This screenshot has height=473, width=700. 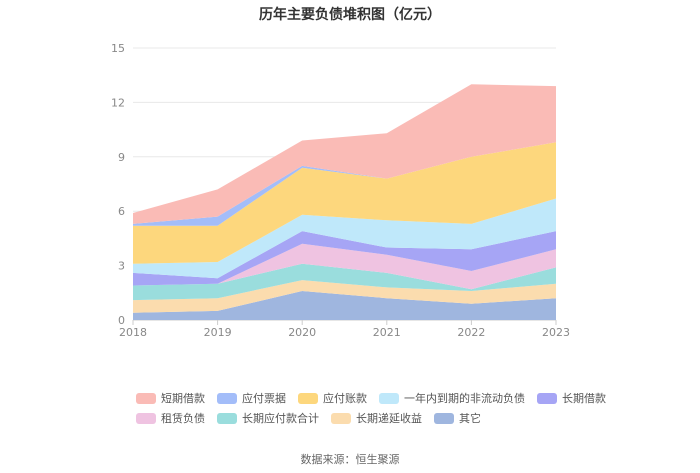 I want to click on legend-label: 租赁负债, so click(x=183, y=418).